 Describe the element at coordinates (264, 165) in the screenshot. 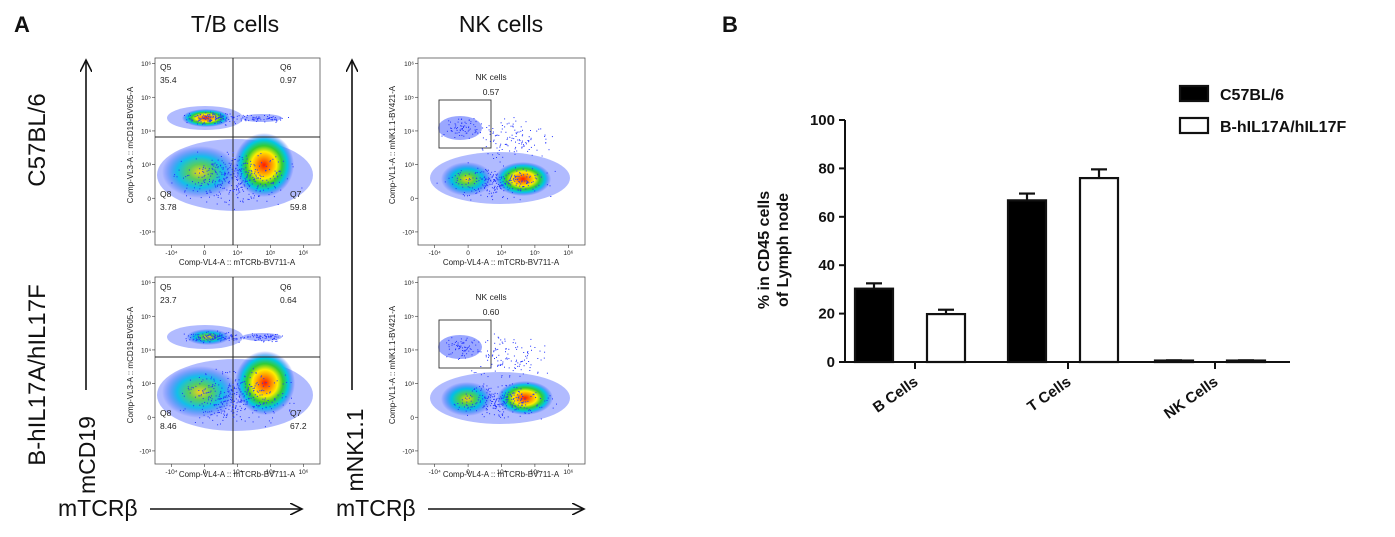

I see `tb-row1-tcell-cluster` at that location.